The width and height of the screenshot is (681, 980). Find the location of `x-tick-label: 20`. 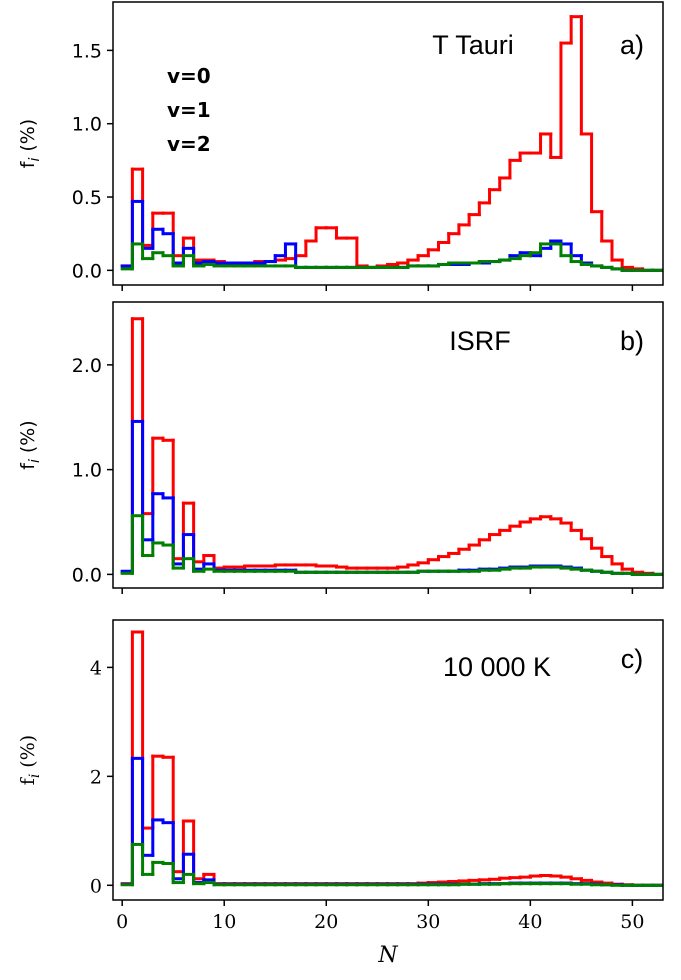

x-tick-label: 20 is located at coordinates (326, 922).